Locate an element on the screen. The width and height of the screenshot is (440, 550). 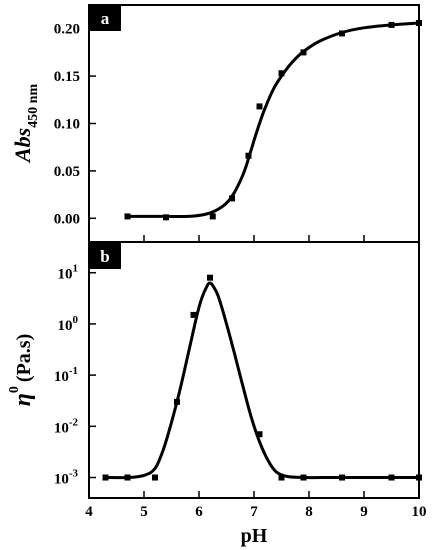
panel-b-tag is located at coordinates (105, 256).